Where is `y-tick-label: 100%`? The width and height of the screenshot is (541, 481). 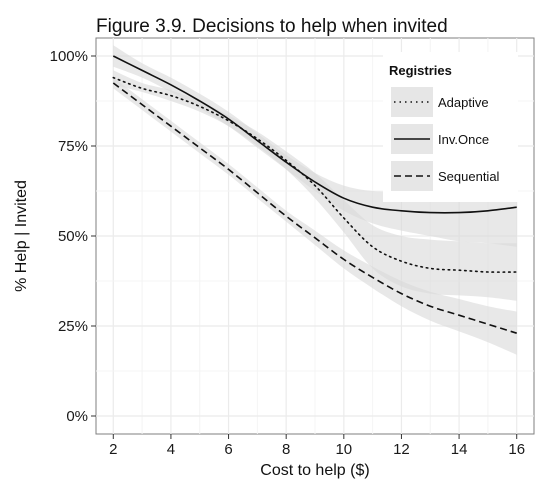
y-tick-label: 100% is located at coordinates (69, 56).